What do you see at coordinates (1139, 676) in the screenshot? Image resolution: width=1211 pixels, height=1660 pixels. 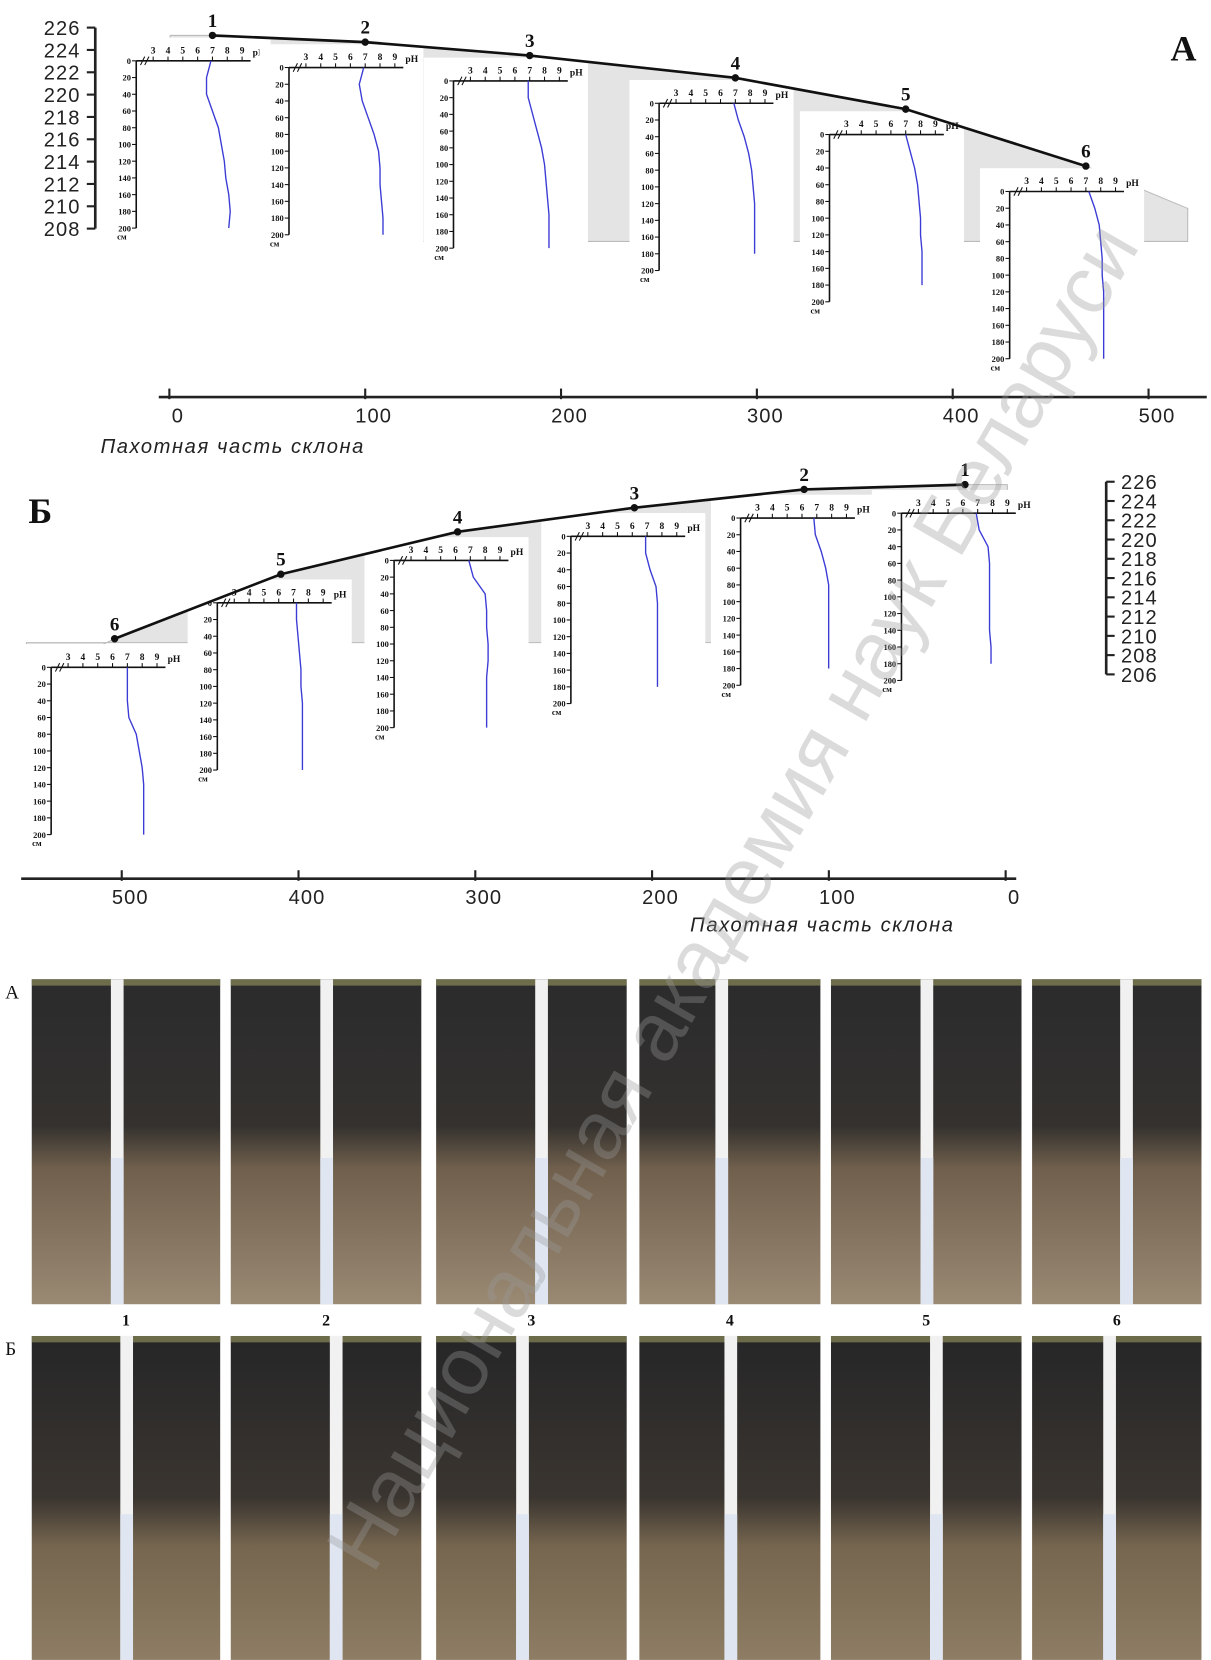 I see `elevation-tick-label: 206` at bounding box center [1139, 676].